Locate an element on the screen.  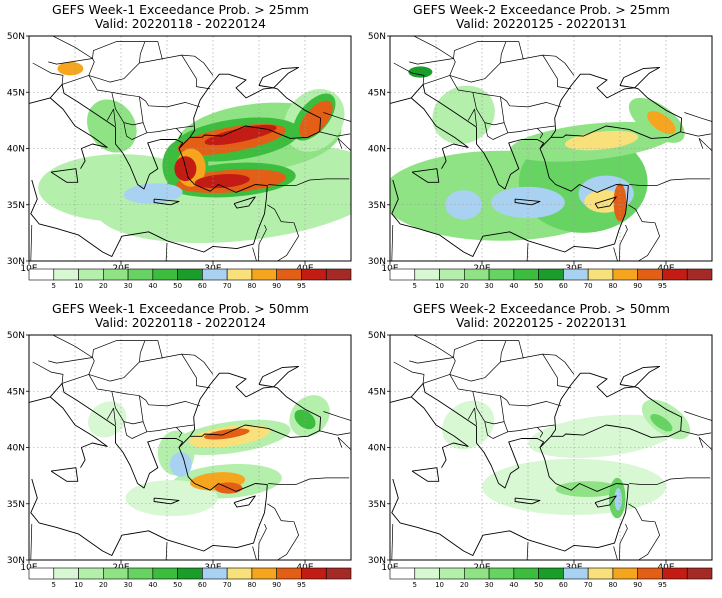
y-tick-label: 40N is located at coordinates (16, 449).